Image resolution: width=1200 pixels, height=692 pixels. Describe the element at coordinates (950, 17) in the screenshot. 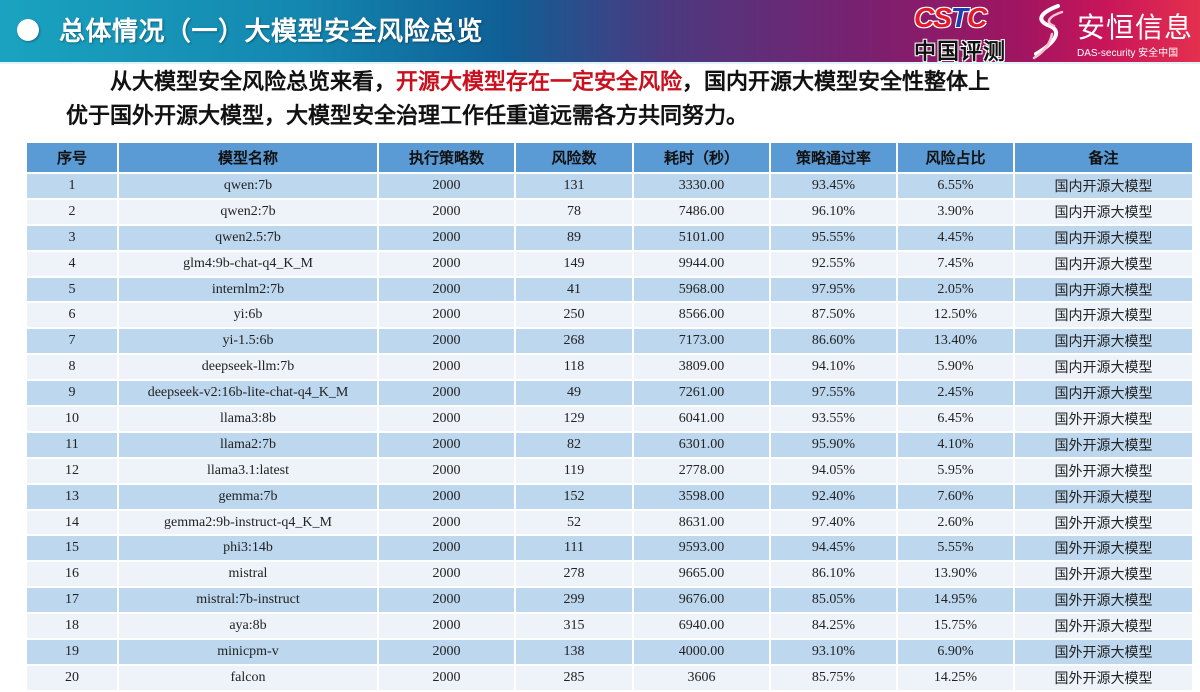

I see `cstc-logo-word: CSTC` at that location.